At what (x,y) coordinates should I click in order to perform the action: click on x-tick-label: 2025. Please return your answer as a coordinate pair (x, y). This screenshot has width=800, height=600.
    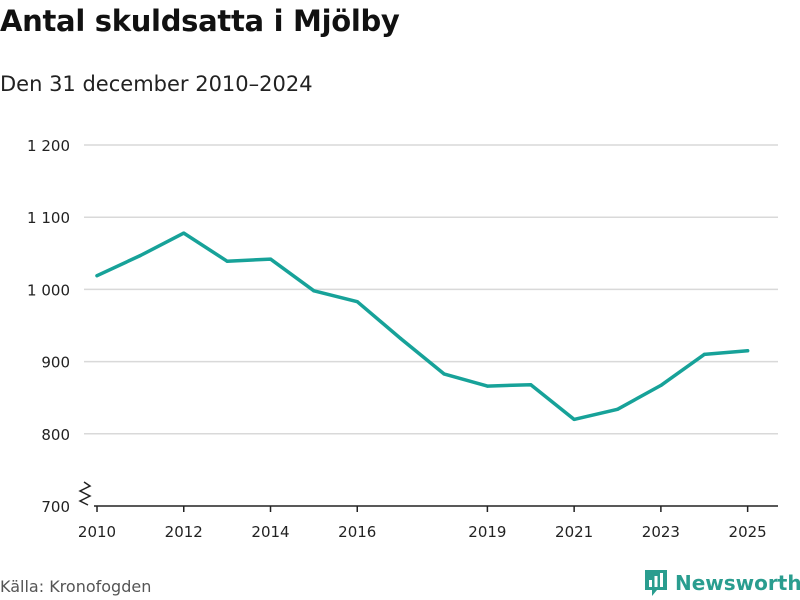
    Looking at the image, I should click on (748, 532).